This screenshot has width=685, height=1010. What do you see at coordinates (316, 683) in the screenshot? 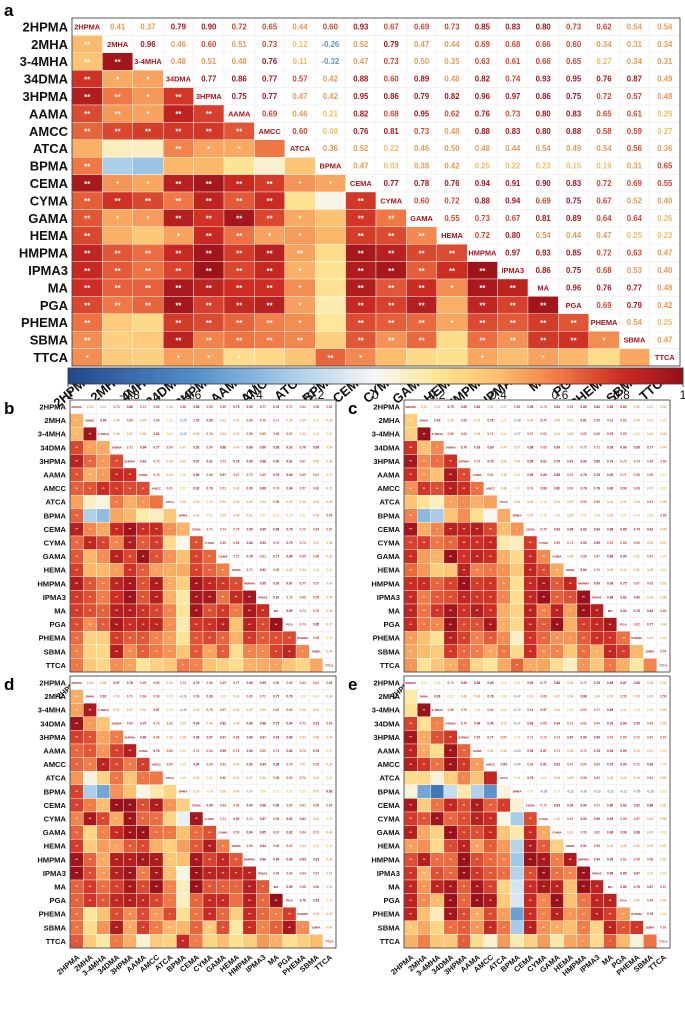
I see `cell-value: 0.61` at bounding box center [316, 683].